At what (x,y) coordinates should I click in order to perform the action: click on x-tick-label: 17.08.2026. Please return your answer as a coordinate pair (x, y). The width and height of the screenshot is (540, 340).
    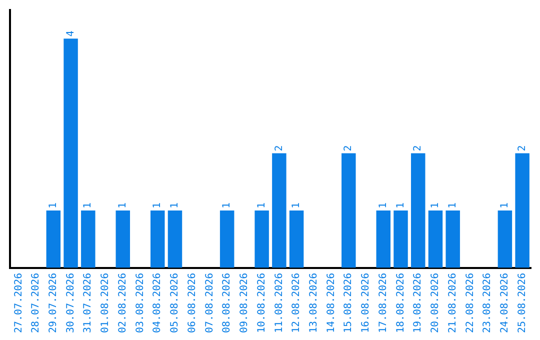
    Looking at the image, I should click on (383, 303).